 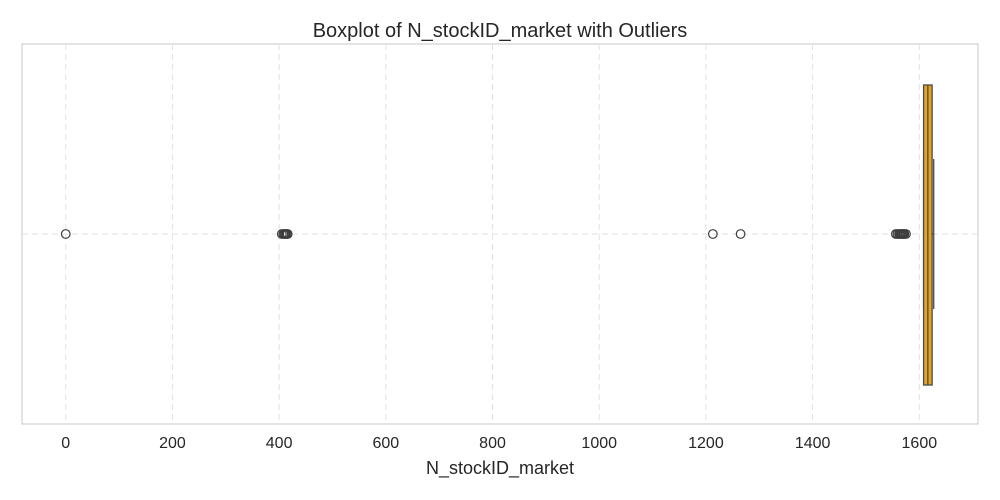 I want to click on outlier-points, so click(x=485, y=234).